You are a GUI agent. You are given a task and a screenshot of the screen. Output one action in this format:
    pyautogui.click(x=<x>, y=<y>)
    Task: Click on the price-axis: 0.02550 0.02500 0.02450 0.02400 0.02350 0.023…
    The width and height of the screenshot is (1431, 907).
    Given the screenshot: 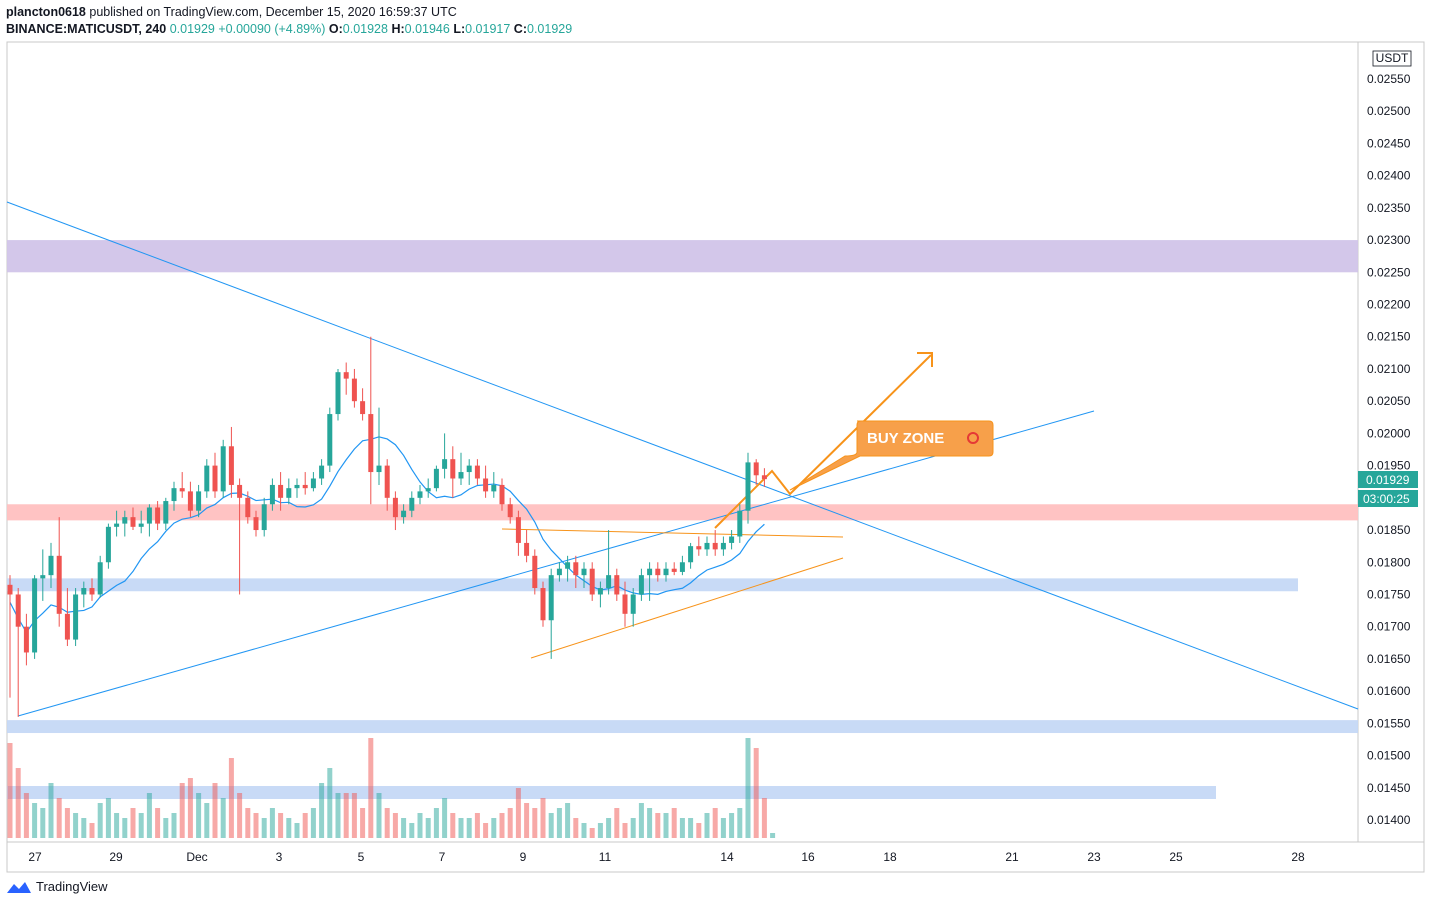 What is the action you would take?
    pyautogui.click(x=1389, y=449)
    